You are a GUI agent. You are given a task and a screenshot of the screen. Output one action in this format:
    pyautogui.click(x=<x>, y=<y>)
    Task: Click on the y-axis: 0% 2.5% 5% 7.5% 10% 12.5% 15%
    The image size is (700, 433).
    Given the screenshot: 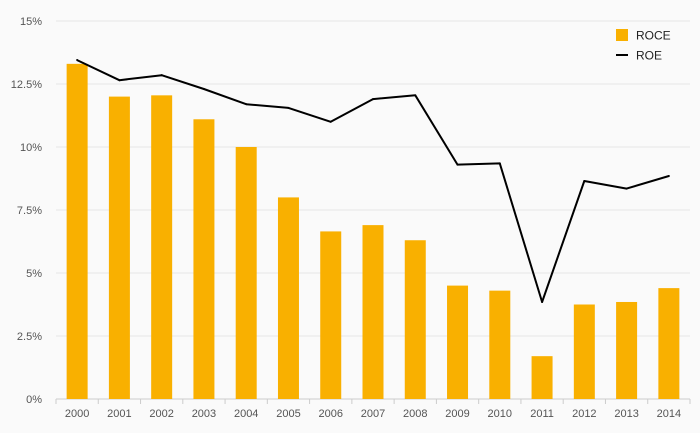 What is the action you would take?
    pyautogui.click(x=26, y=211)
    